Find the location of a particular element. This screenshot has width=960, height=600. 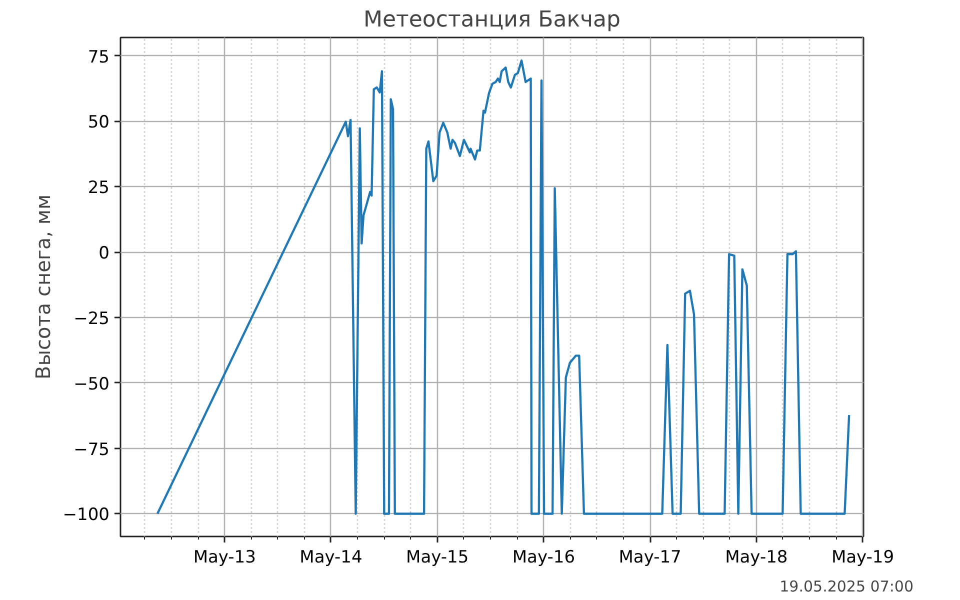

x-tick-label: May-18 is located at coordinates (756, 558).